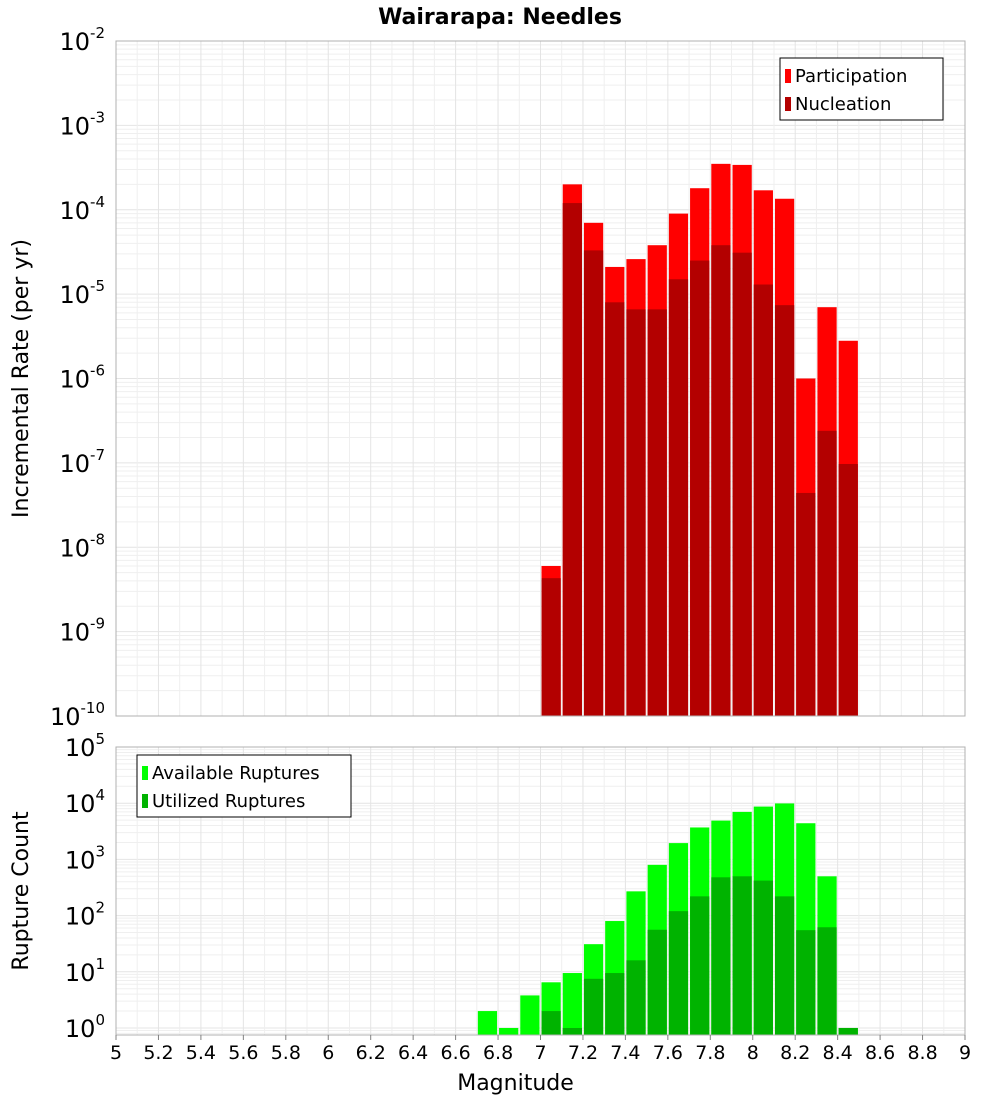  I want to click on x-tick-label: 6.2, so click(371, 1053).